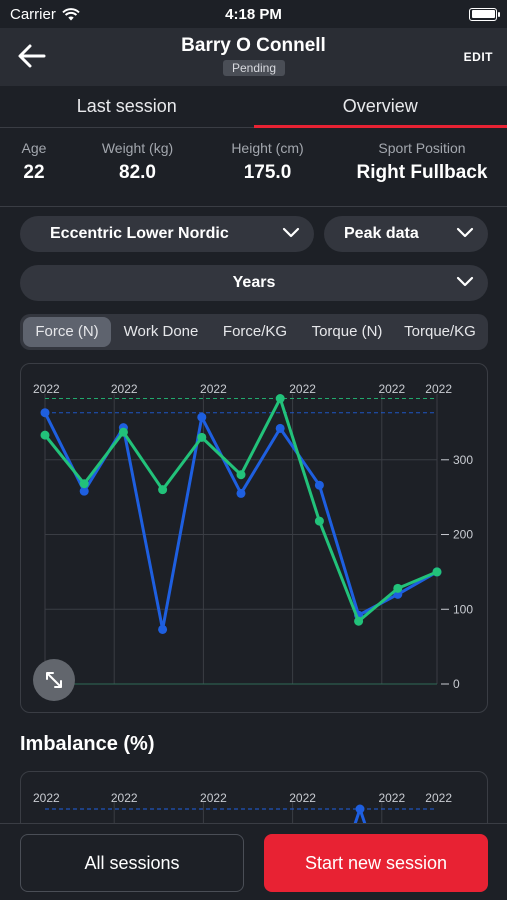 Image resolution: width=507 pixels, height=900 pixels. I want to click on footer-actions: All sessions Start new session, so click(253, 861).